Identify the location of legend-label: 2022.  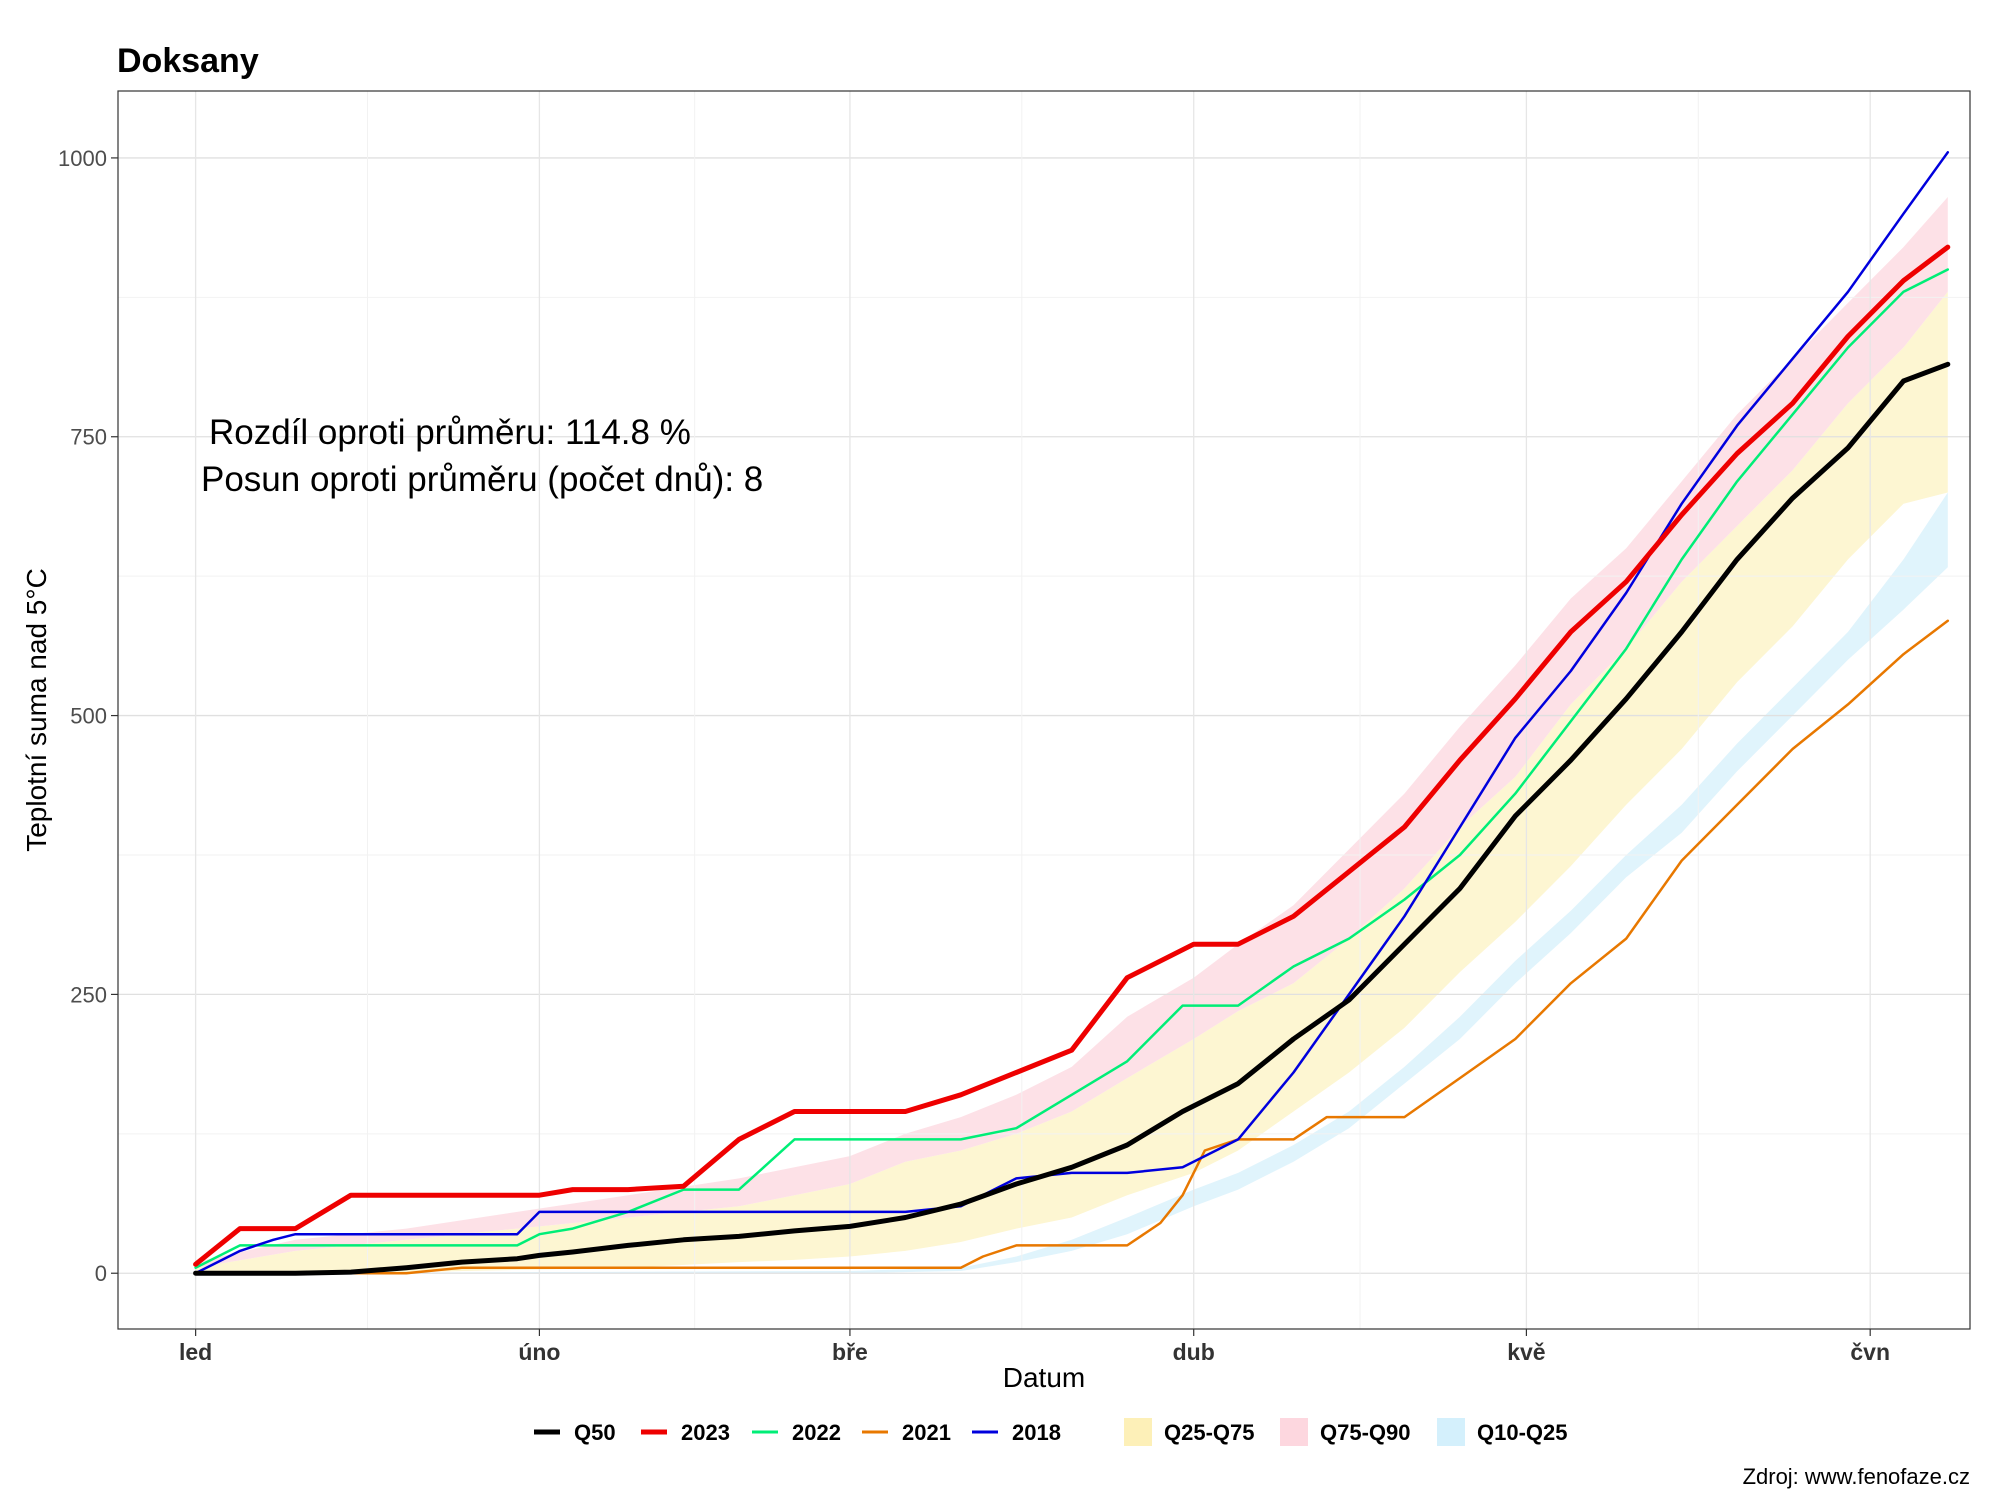
(816, 1432).